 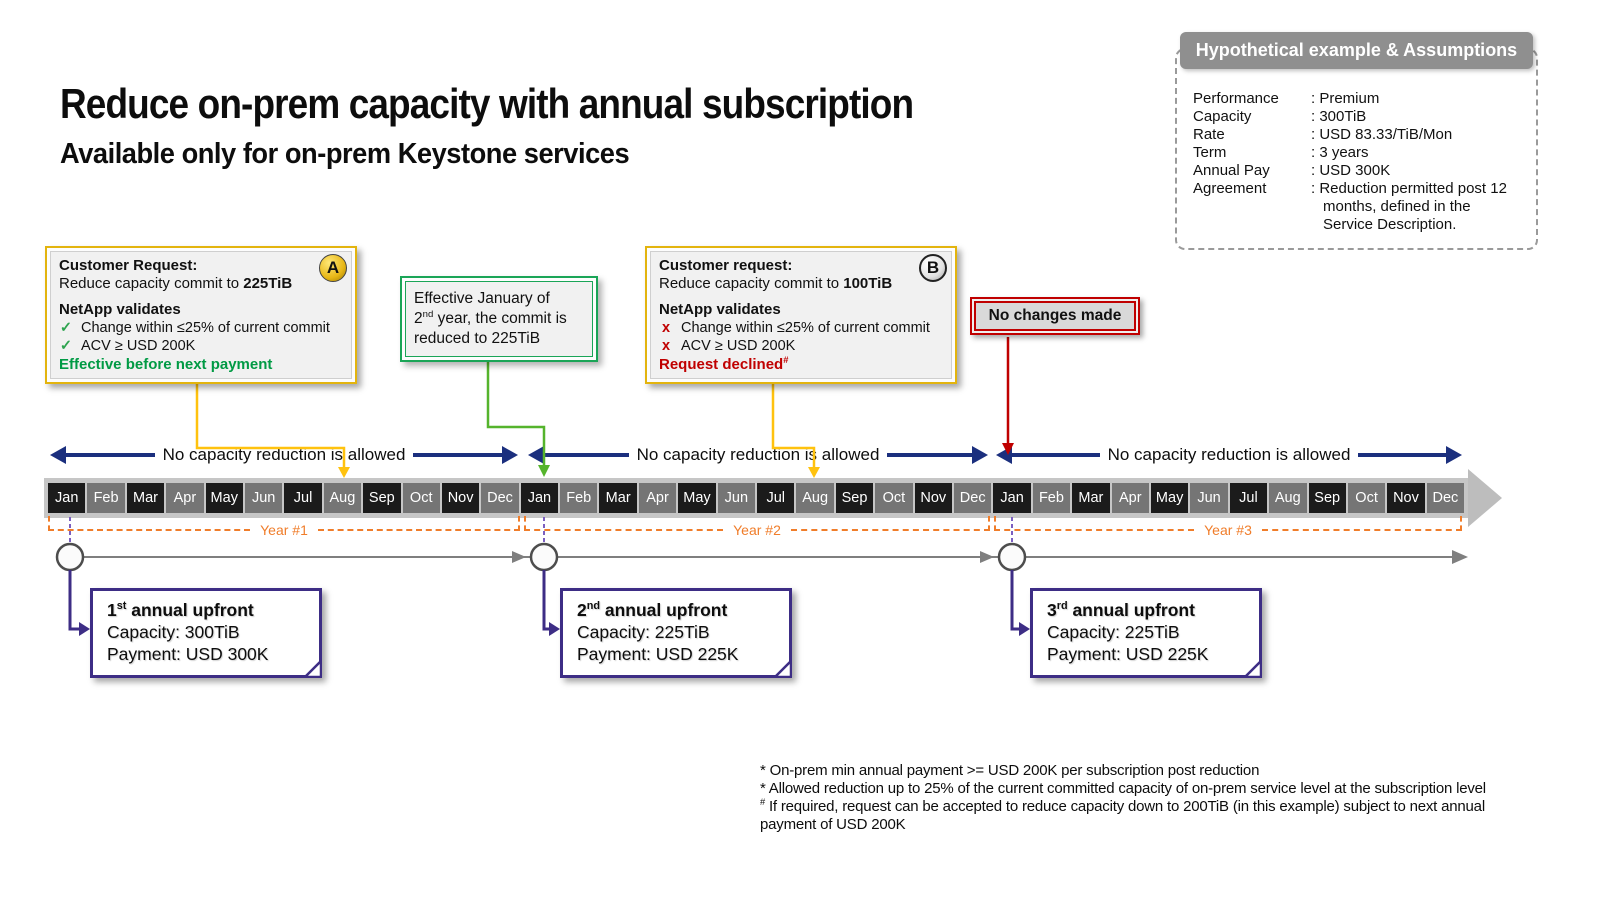 I want to click on effective-note-line3: reduced to 225TiB, so click(x=477, y=338).